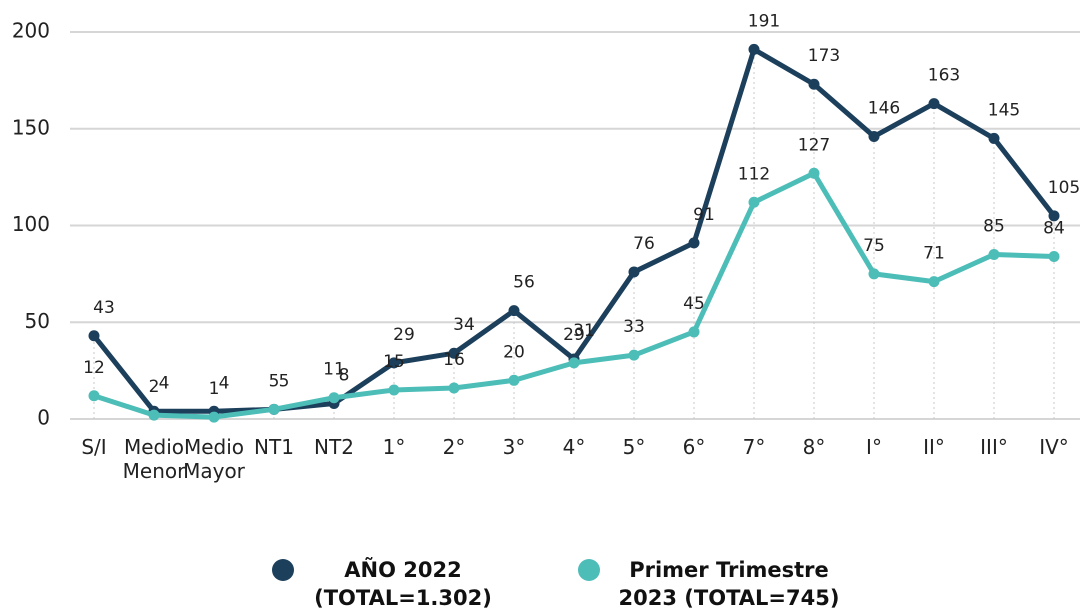  What do you see at coordinates (1054, 447) in the screenshot?
I see `x-tick-label: IV°` at bounding box center [1054, 447].